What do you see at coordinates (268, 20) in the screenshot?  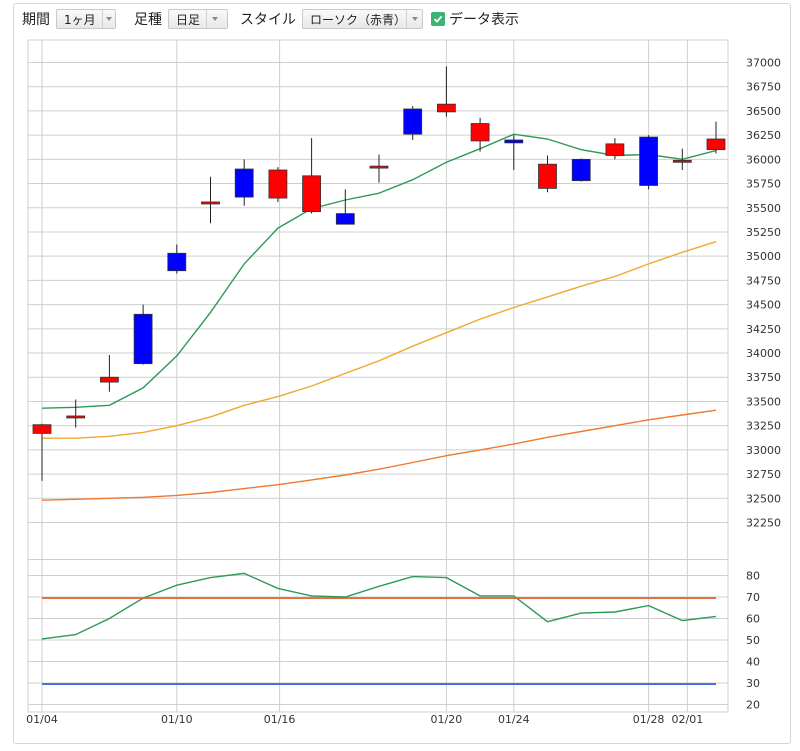 I see `style-label: スタイル` at bounding box center [268, 20].